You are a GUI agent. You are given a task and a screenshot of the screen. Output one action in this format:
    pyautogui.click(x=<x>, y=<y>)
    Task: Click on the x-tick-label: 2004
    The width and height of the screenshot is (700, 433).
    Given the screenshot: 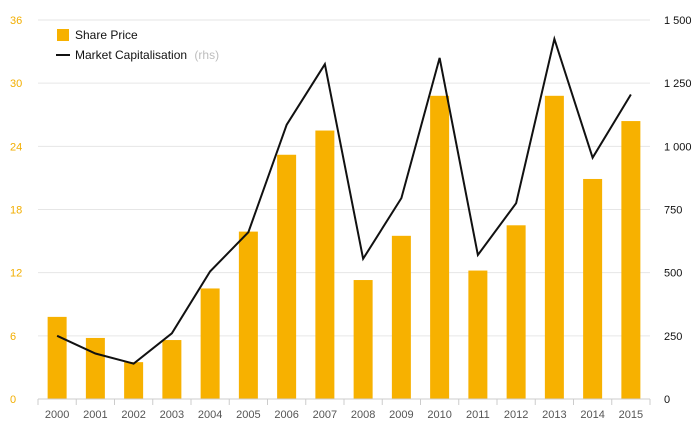 What is the action you would take?
    pyautogui.click(x=210, y=415)
    